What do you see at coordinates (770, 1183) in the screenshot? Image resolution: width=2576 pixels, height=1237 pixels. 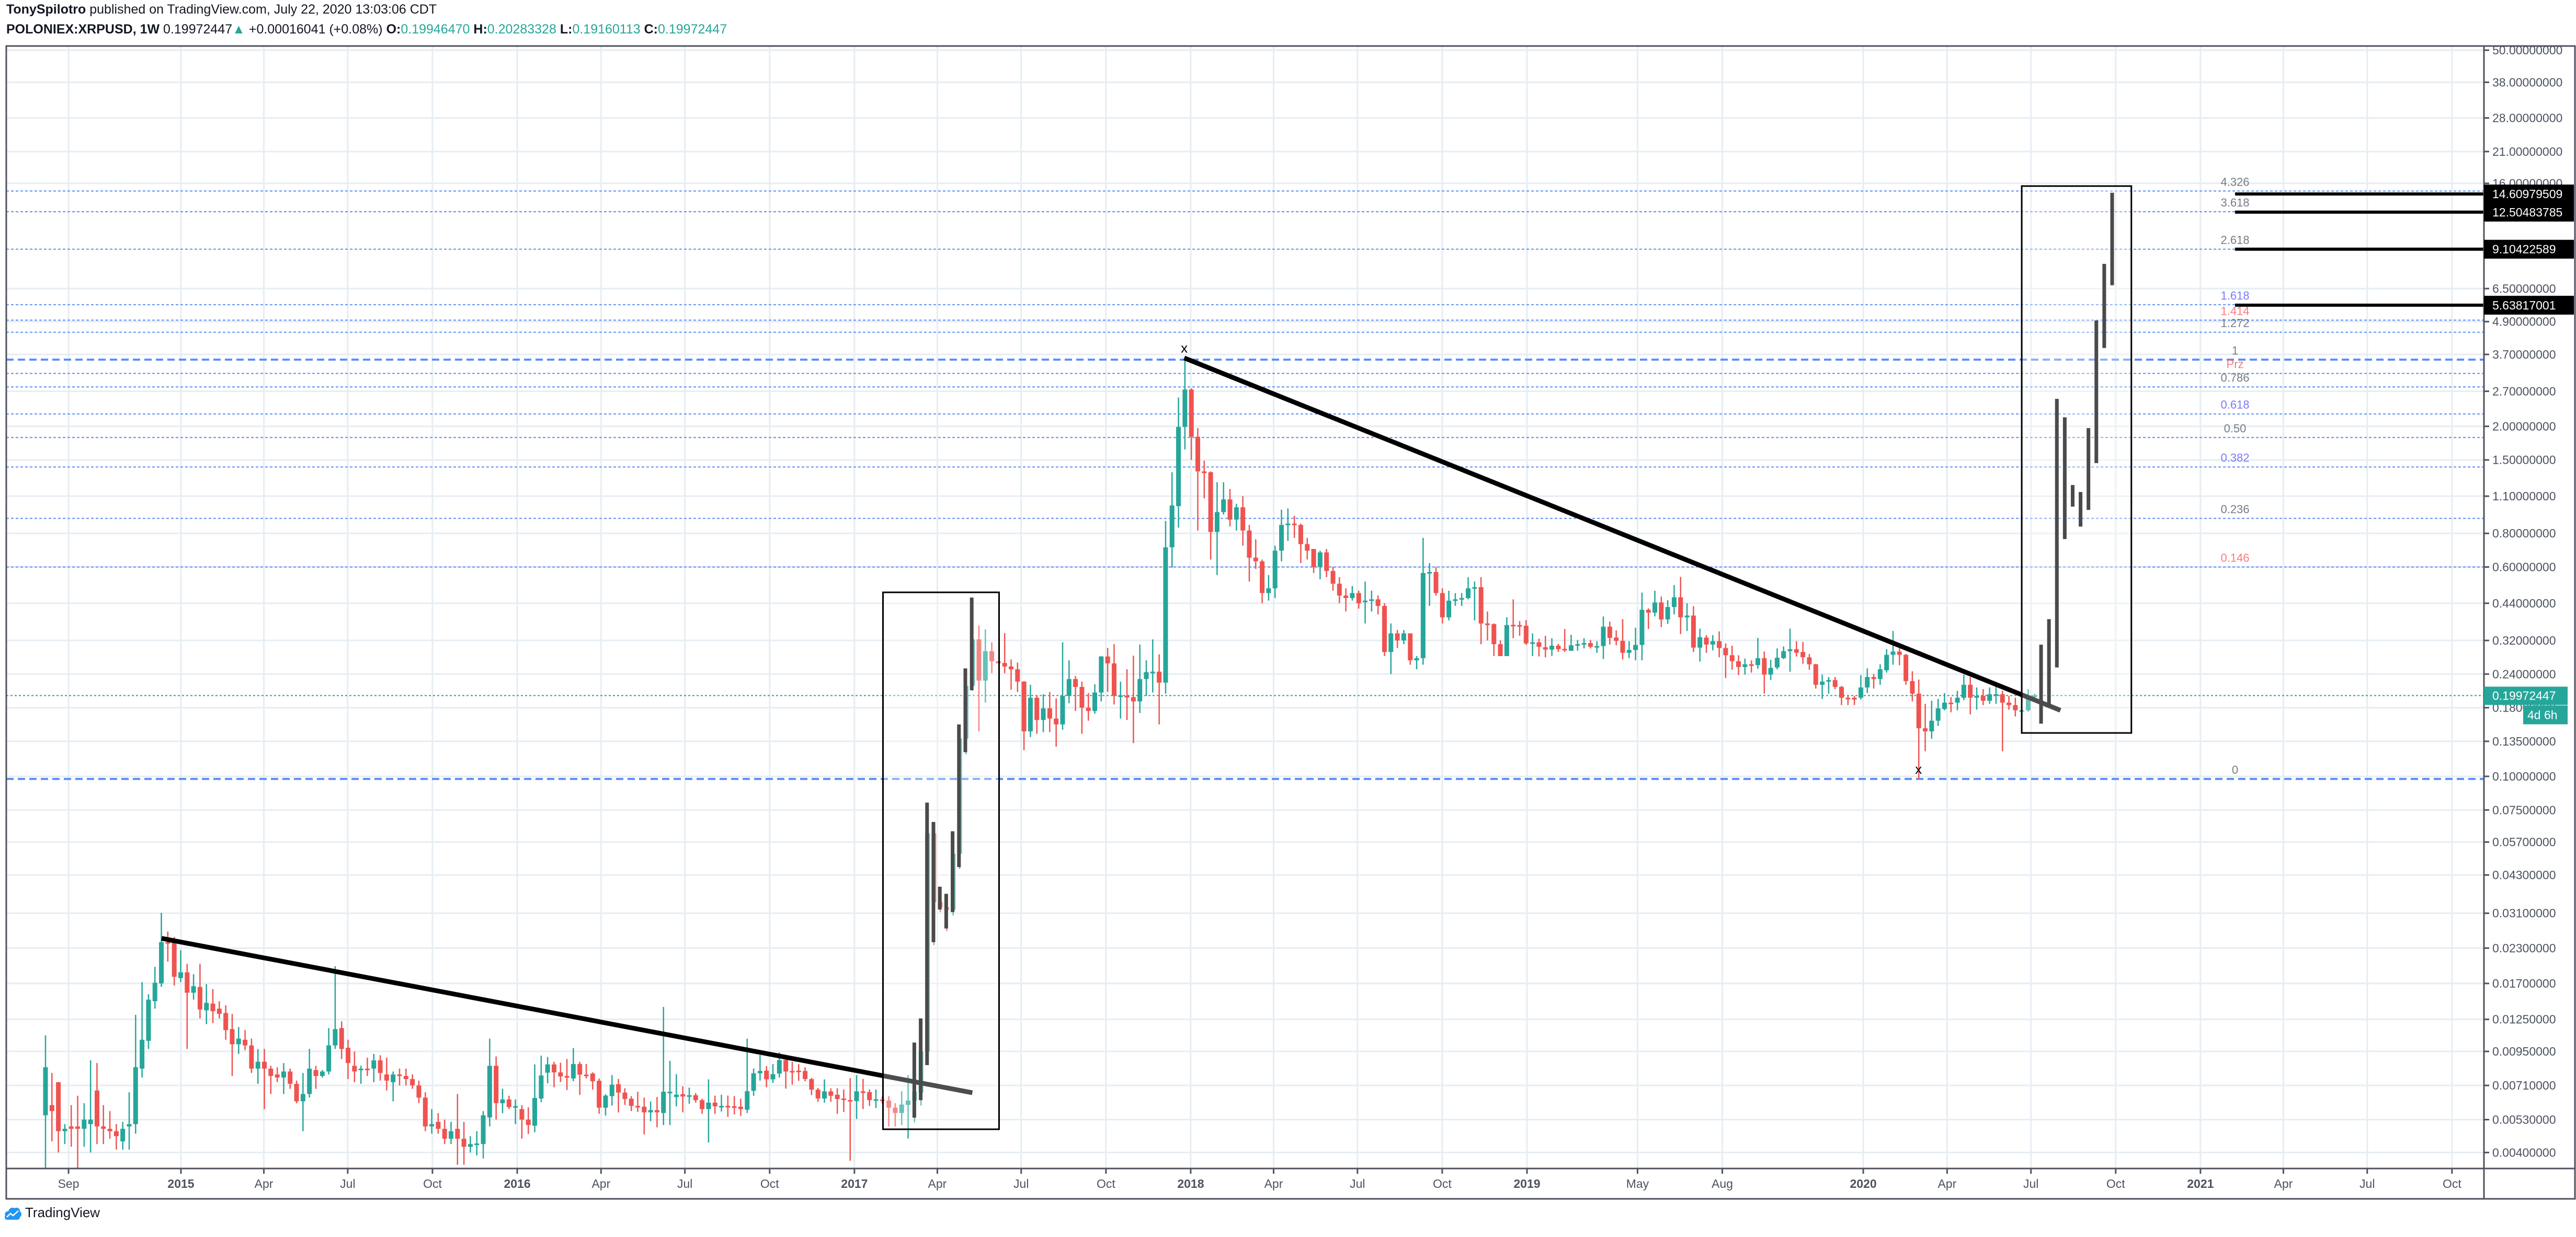 I see `time-tick-label: Oct` at bounding box center [770, 1183].